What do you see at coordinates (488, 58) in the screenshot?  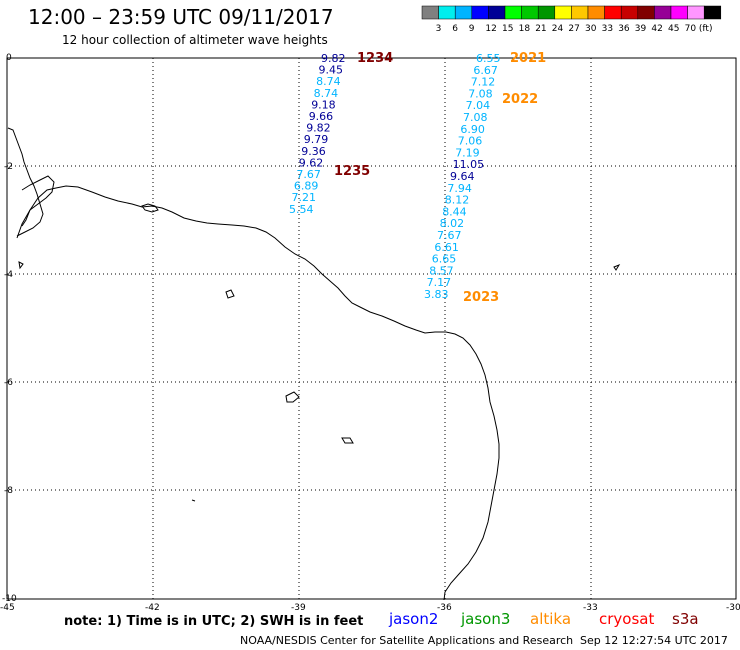 I see `wave-height-value: 6.55` at bounding box center [488, 58].